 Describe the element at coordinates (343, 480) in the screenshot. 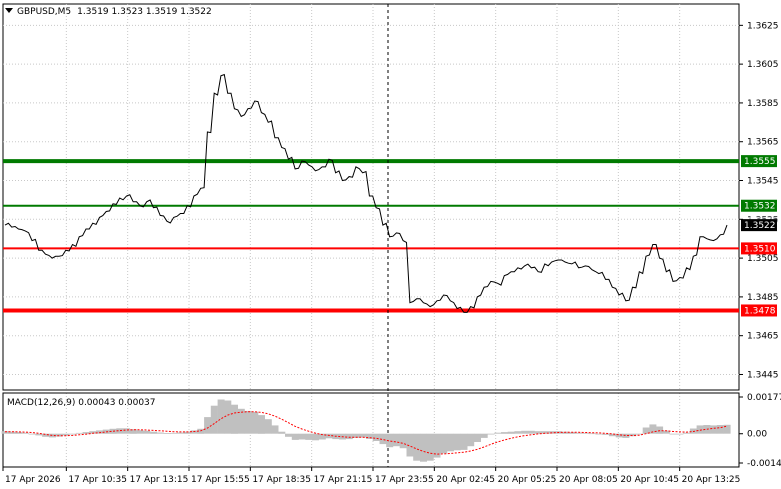

I see `x-tick-label: 17 Apr 21:15` at that location.